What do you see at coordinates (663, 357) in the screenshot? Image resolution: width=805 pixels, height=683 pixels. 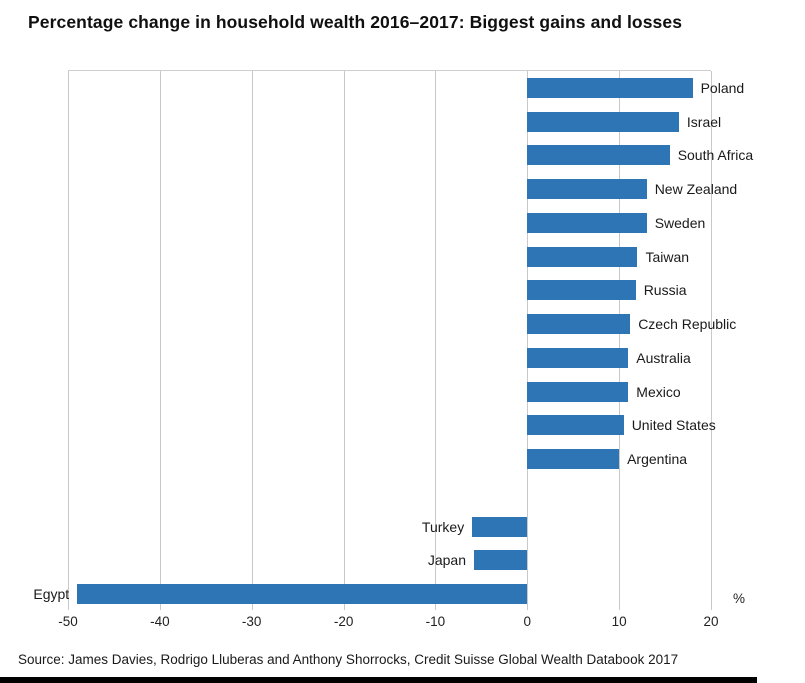 I see `bar-label-australia: Australia` at bounding box center [663, 357].